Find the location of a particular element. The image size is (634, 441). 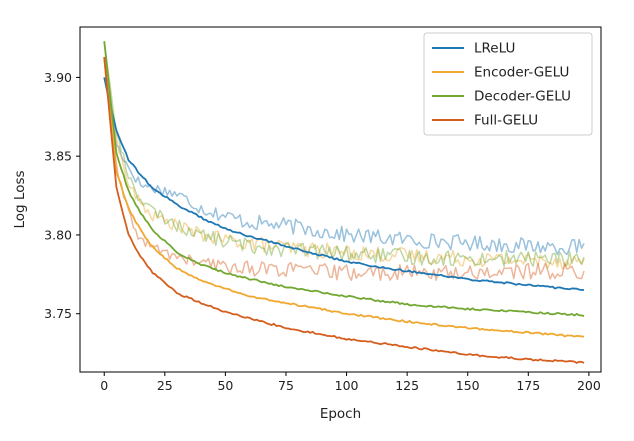

x-tick-label: 200 is located at coordinates (589, 385).